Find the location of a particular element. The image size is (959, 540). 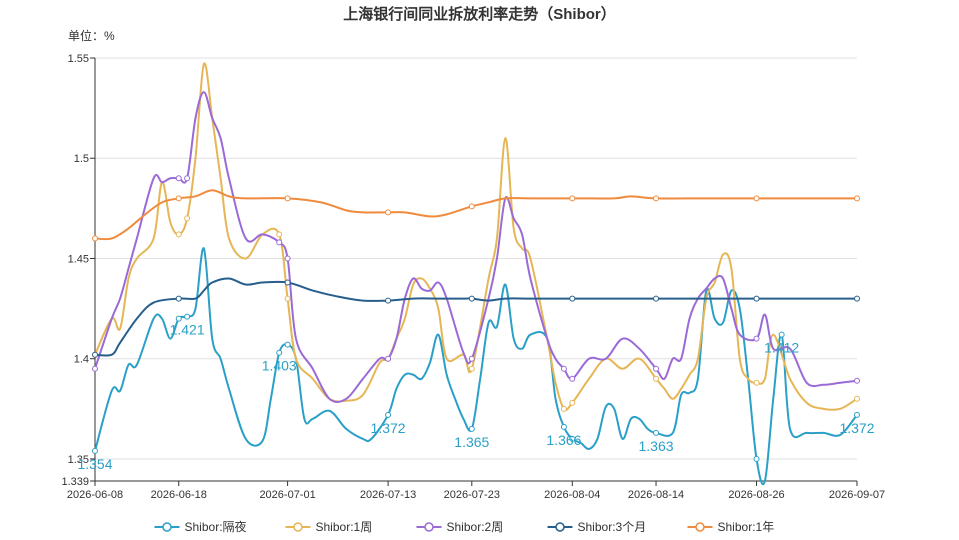

legend-label: Shibor:2周 is located at coordinates (475, 527).